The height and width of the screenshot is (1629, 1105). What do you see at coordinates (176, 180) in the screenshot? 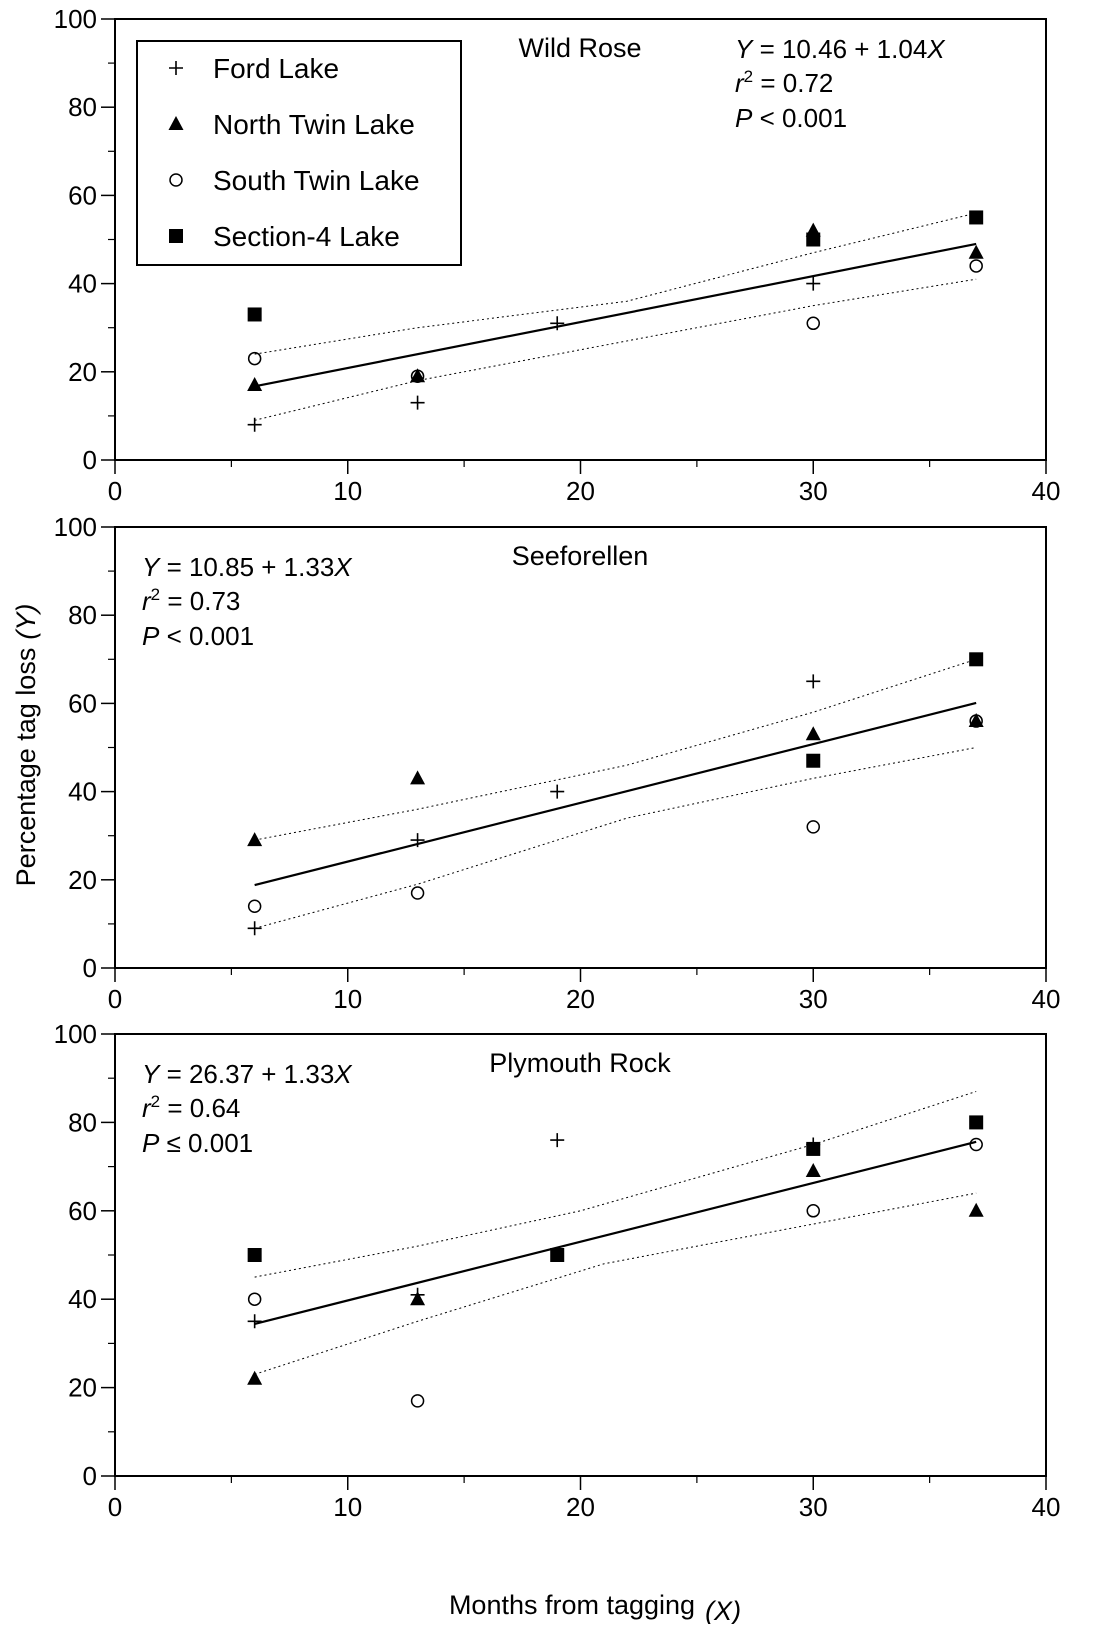
I see `open-circle-icon` at bounding box center [176, 180].